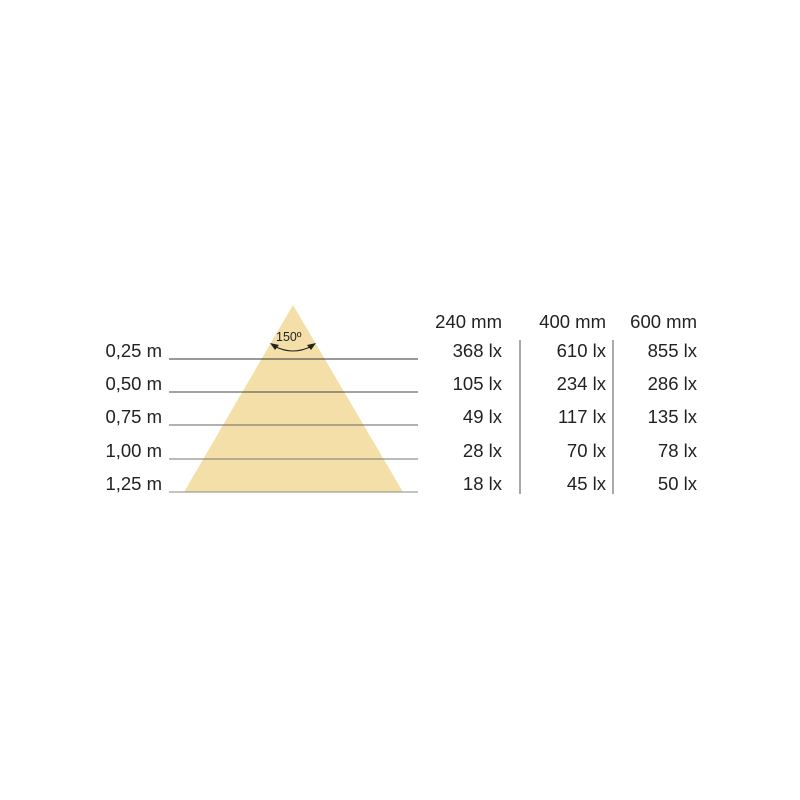 The width and height of the screenshot is (800, 800). What do you see at coordinates (672, 383) in the screenshot?
I see `lux-value: 286 lx` at bounding box center [672, 383].